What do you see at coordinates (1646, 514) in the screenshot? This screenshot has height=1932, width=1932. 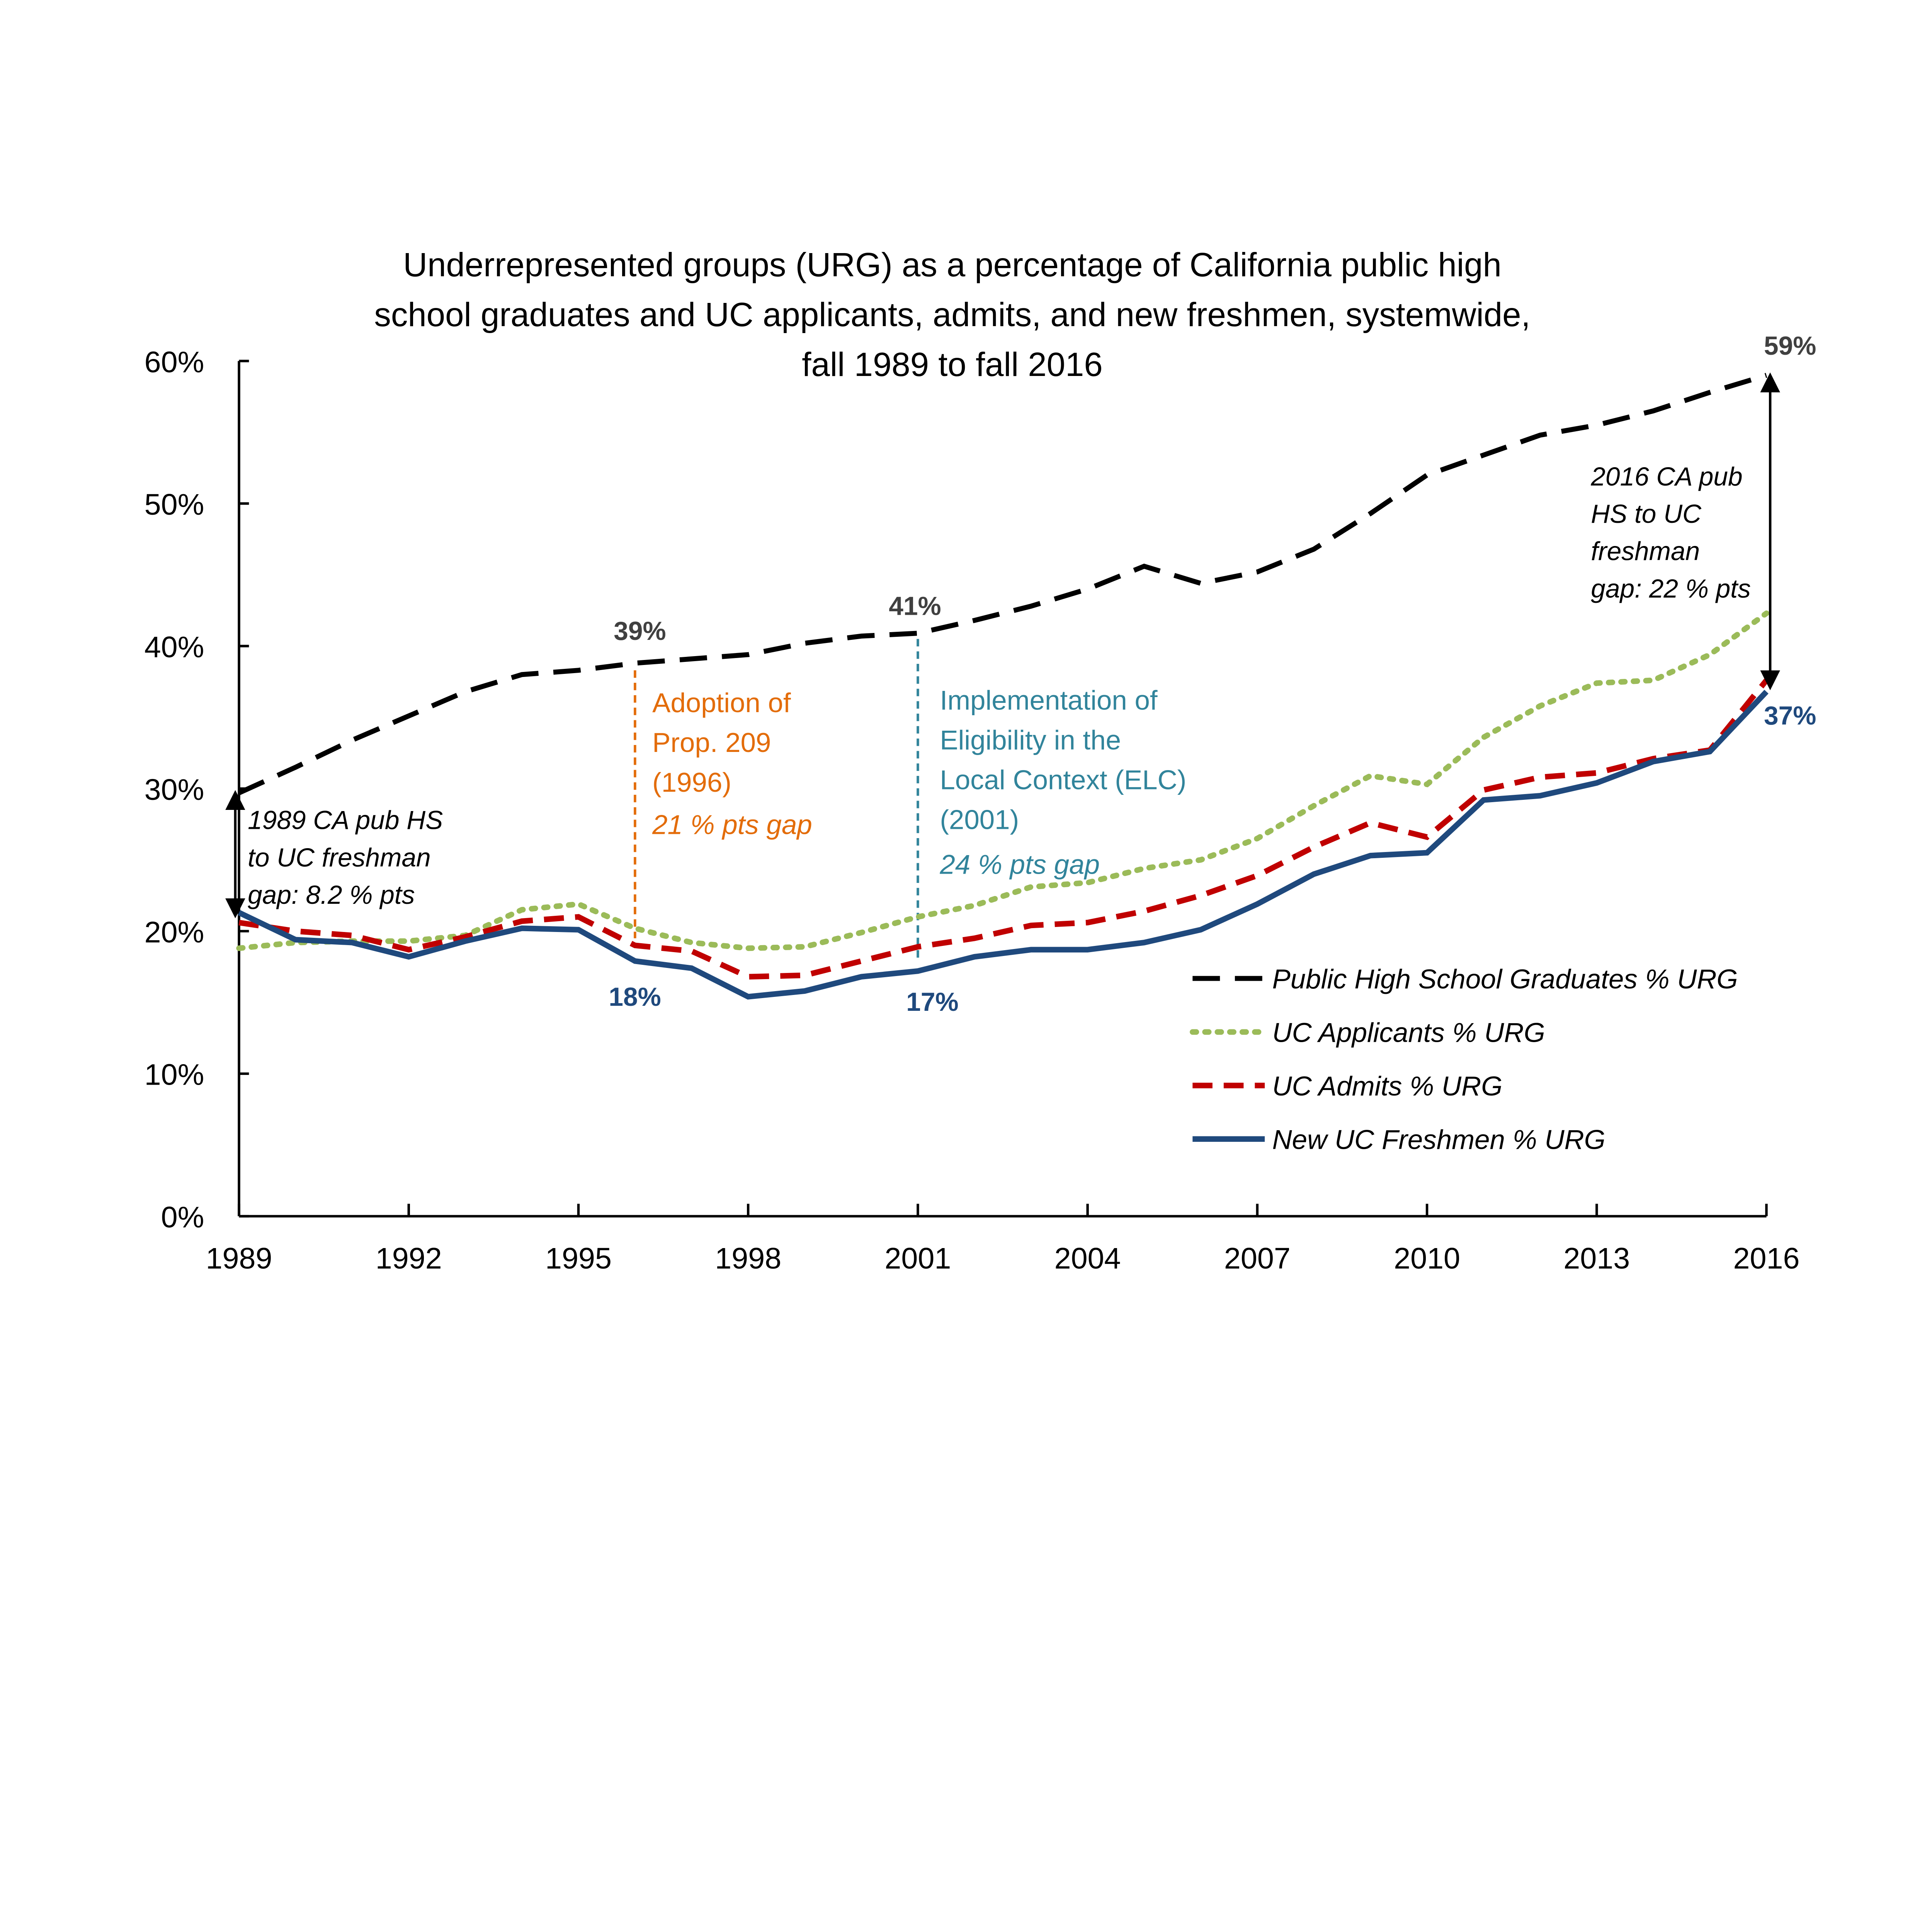 I see `gap-2016-text: HS to UC` at bounding box center [1646, 514].